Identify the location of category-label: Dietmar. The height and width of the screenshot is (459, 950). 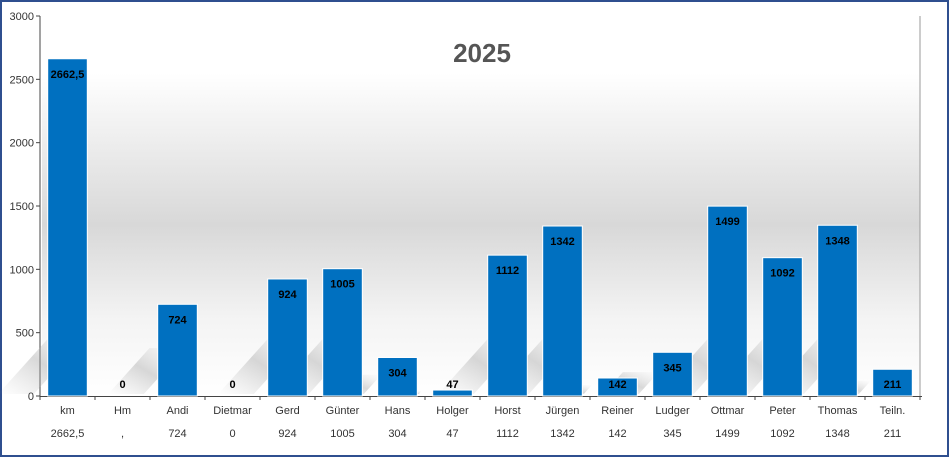
(232, 411).